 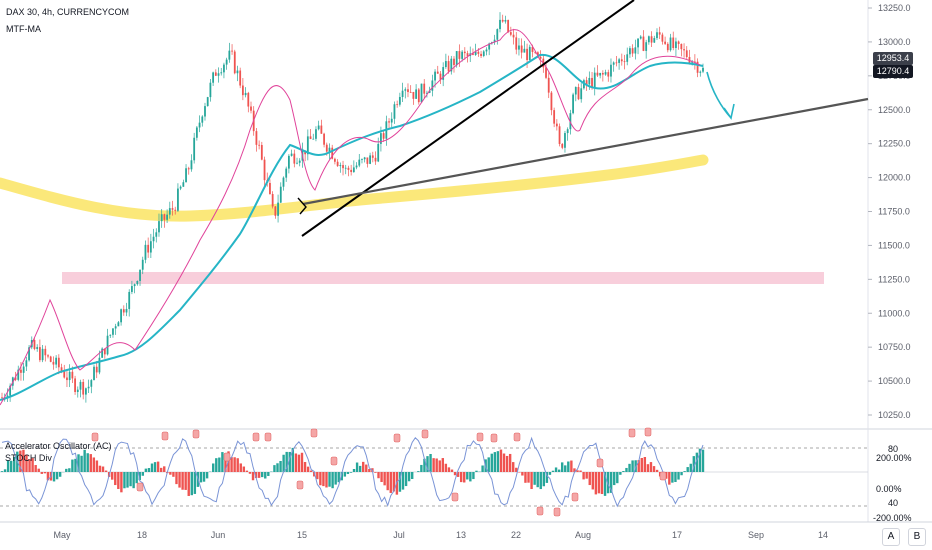 What do you see at coordinates (218, 535) in the screenshot?
I see `x-tick-label: Jun` at bounding box center [218, 535].